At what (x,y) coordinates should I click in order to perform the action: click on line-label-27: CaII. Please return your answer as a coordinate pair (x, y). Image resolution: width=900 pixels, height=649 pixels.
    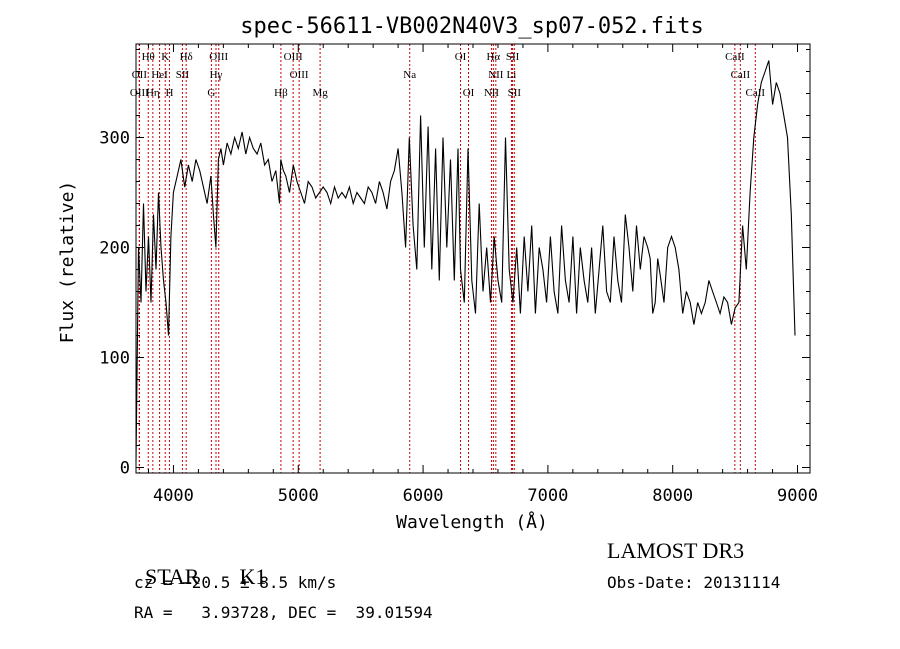
    Looking at the image, I should click on (756, 93).